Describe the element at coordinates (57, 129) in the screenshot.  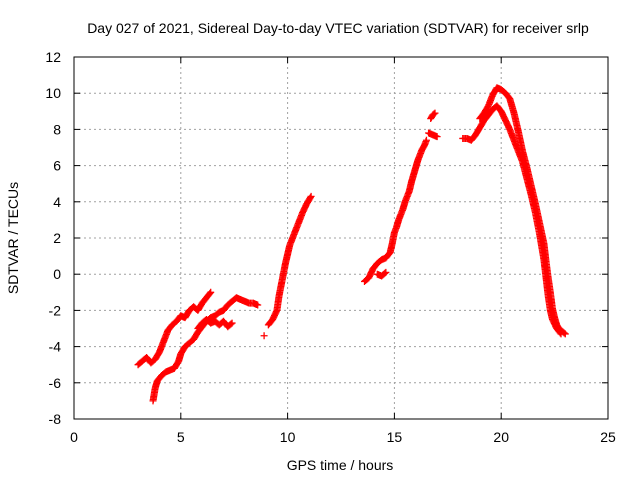
I see `y-tick-label: 8` at that location.